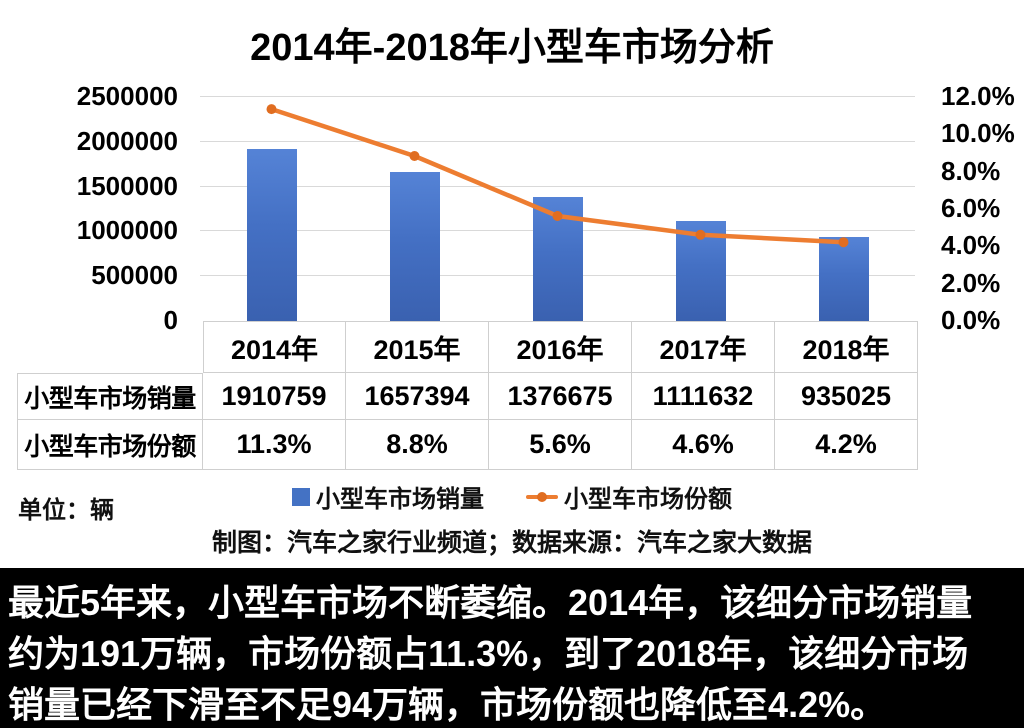 The height and width of the screenshot is (728, 1024). Describe the element at coordinates (119, 208) in the screenshot. I see `left-axis: 2500000 2000000 1500000 1000000 500000 0` at that location.